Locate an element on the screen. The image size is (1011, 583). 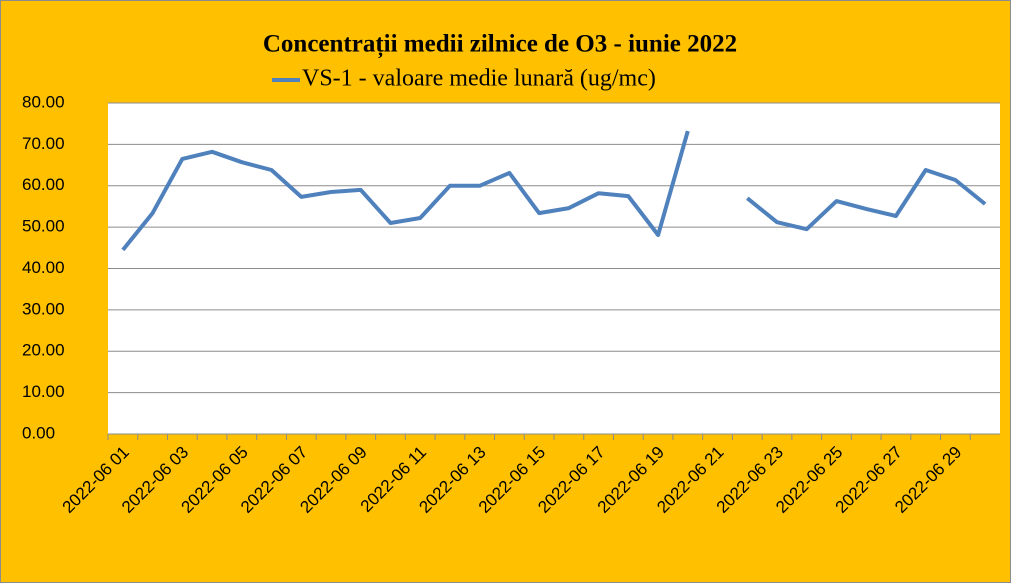
y-tick-label: 60.00 is located at coordinates (43, 184).